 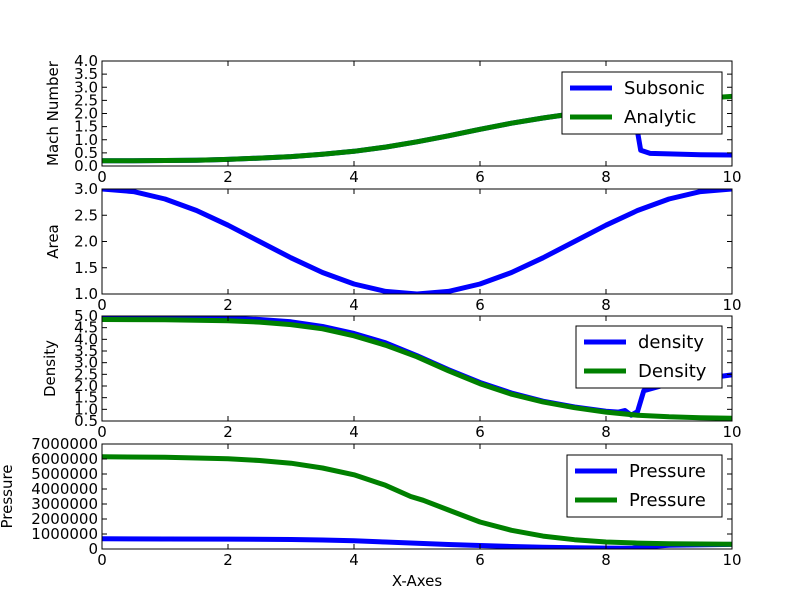 What do you see at coordinates (64, 489) in the screenshot?
I see `y-tick-label: 4000000` at bounding box center [64, 489].